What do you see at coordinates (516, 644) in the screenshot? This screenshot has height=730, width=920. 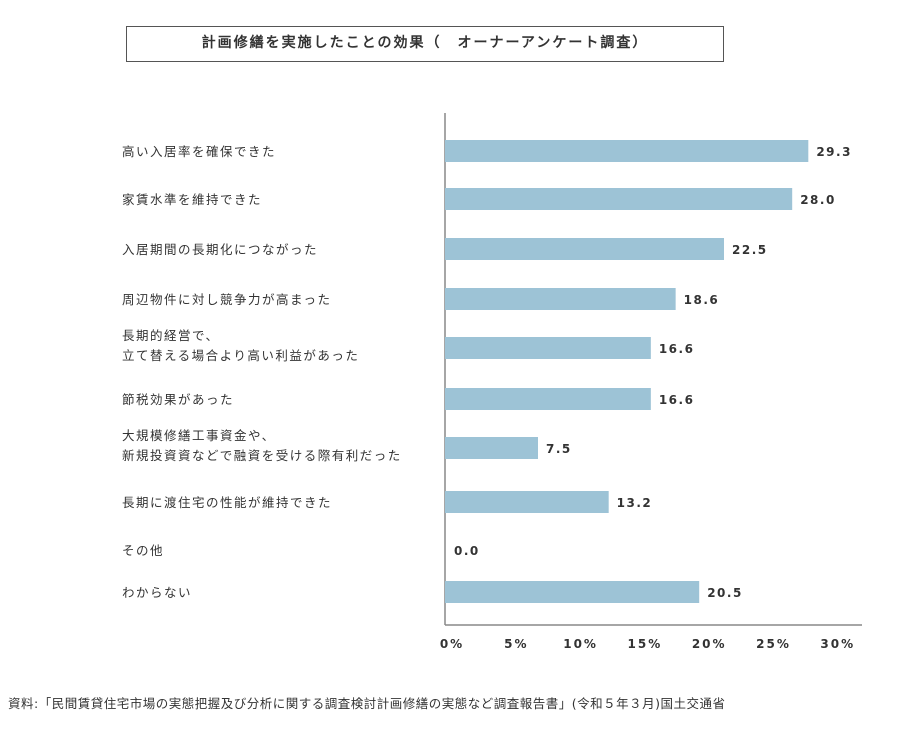 I see `x-tick-label: 5%` at bounding box center [516, 644].